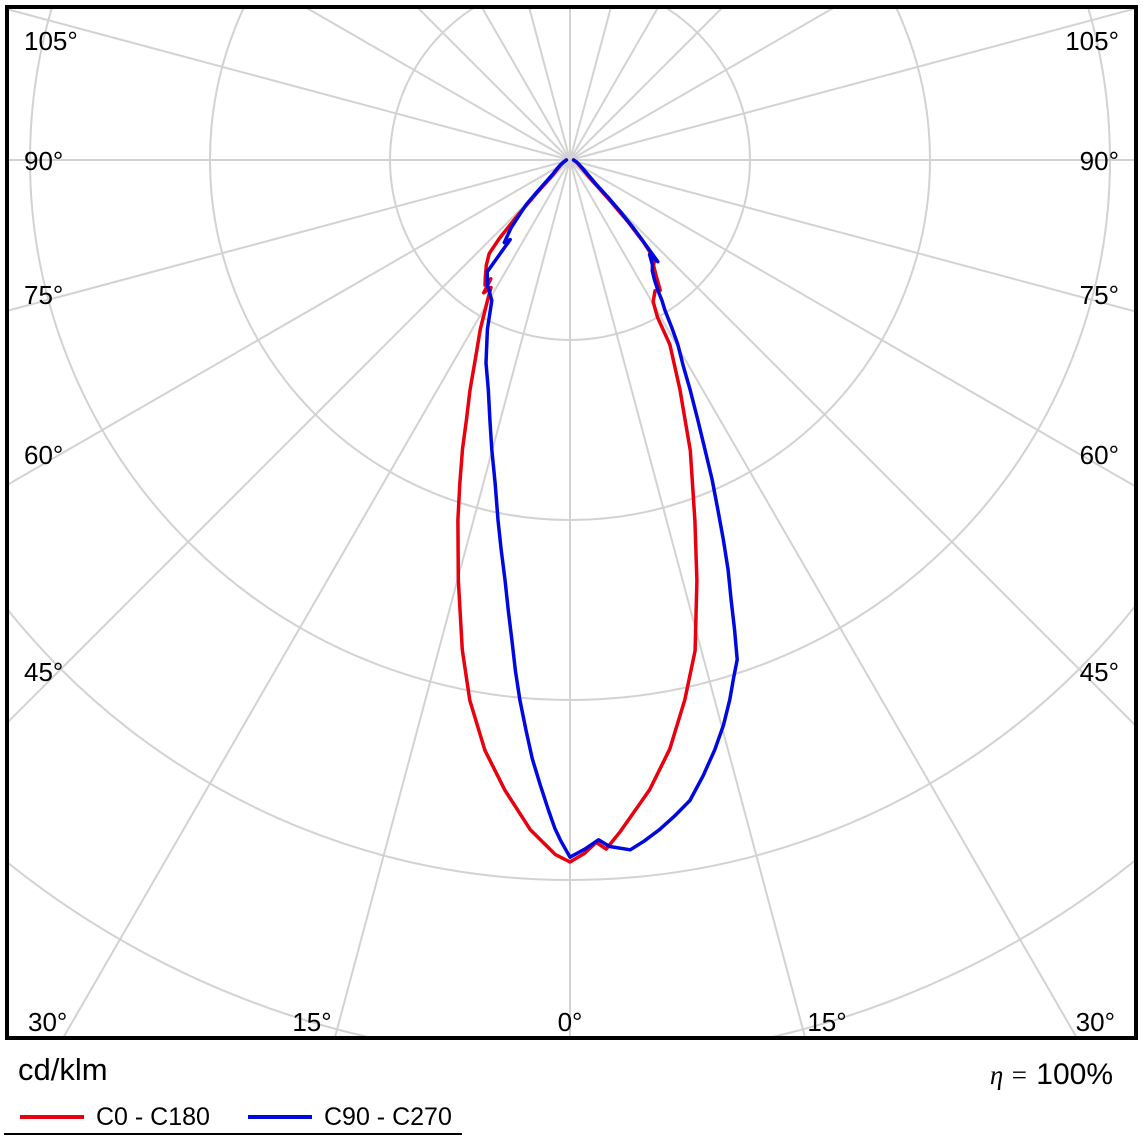  What do you see at coordinates (63, 1069) in the screenshot?
I see `unit-label: cd/klm` at bounding box center [63, 1069].